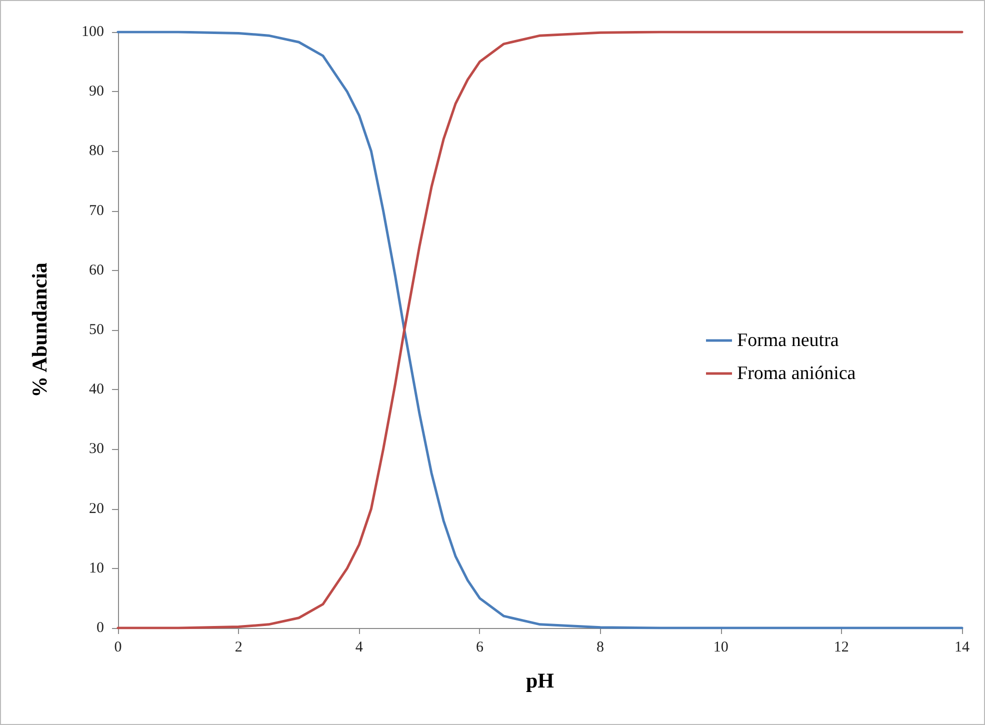  What do you see at coordinates (96, 210) in the screenshot?
I see `y-tick-label: 70` at bounding box center [96, 210].